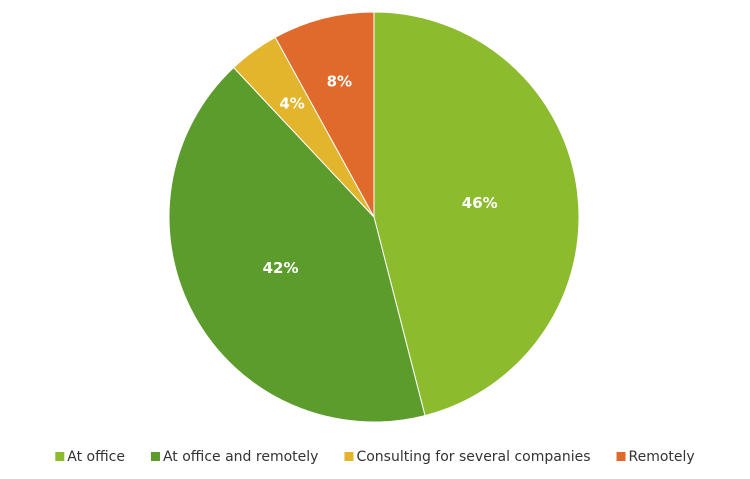 This screenshot has height=479, width=750. What do you see at coordinates (662, 457) in the screenshot?
I see `legend-label: Remotely` at bounding box center [662, 457].